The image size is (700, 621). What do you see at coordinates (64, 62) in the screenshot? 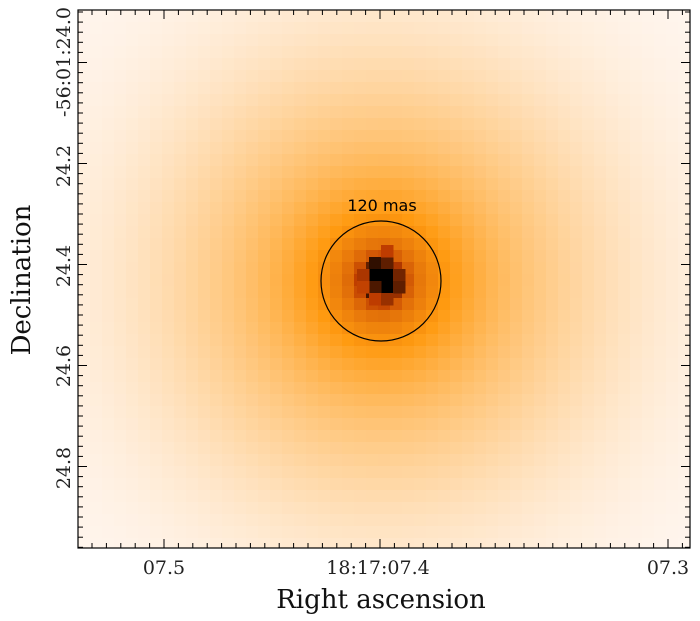
I see `y-tick-label-0: -56:01:24.0` at bounding box center [64, 62].